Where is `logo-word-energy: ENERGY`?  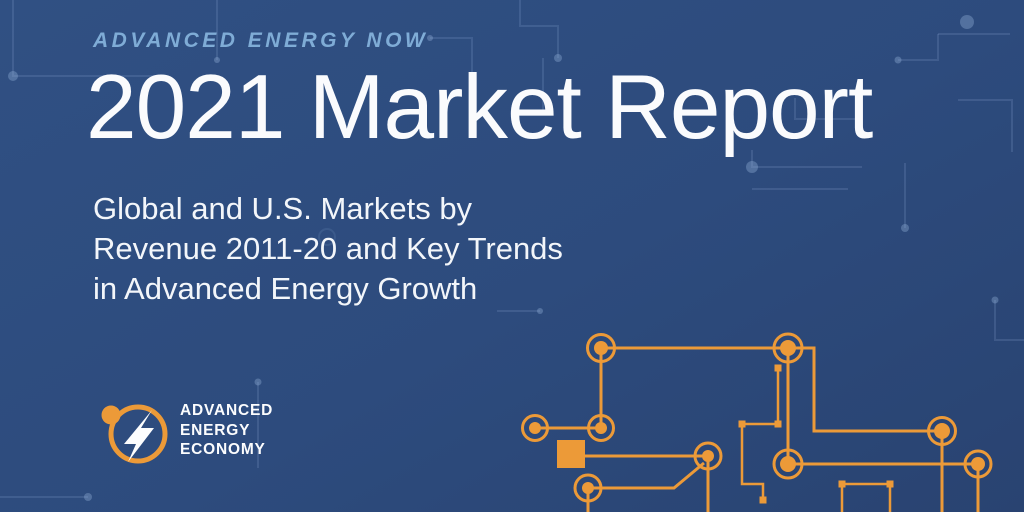
logo-word-energy: ENERGY is located at coordinates (215, 430).